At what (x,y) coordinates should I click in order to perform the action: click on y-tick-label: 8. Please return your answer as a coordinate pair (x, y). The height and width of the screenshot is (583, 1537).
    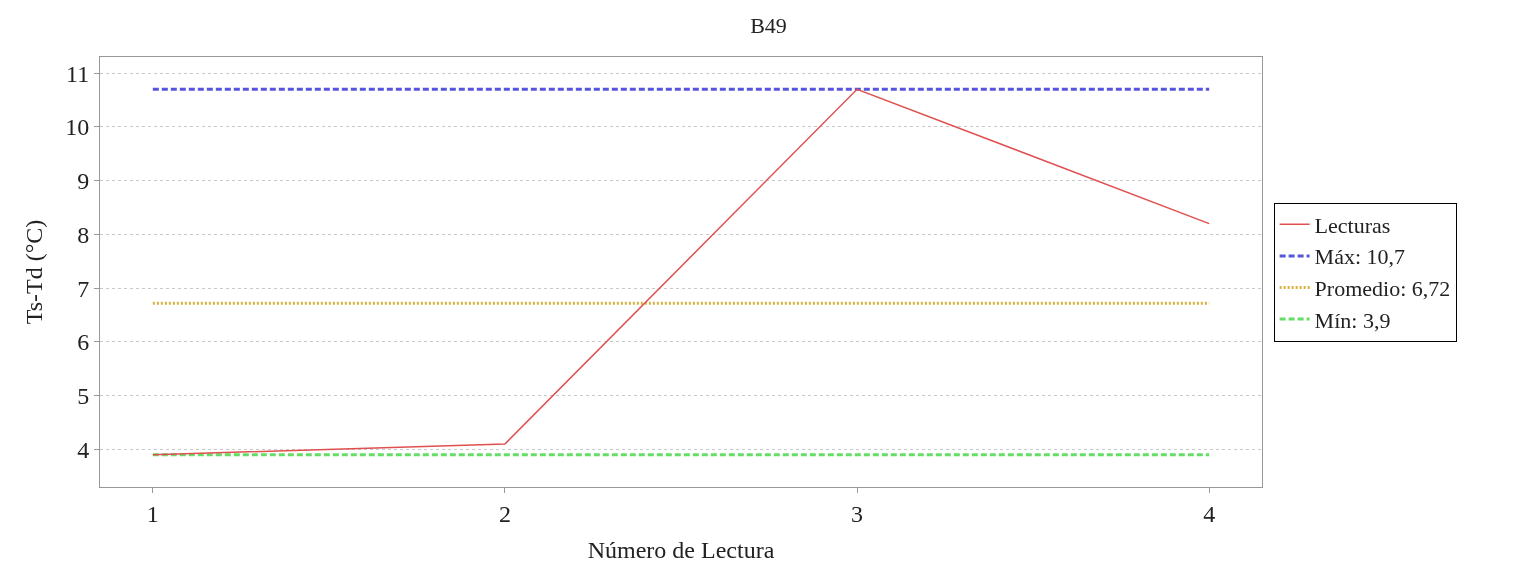
    Looking at the image, I should click on (83, 234).